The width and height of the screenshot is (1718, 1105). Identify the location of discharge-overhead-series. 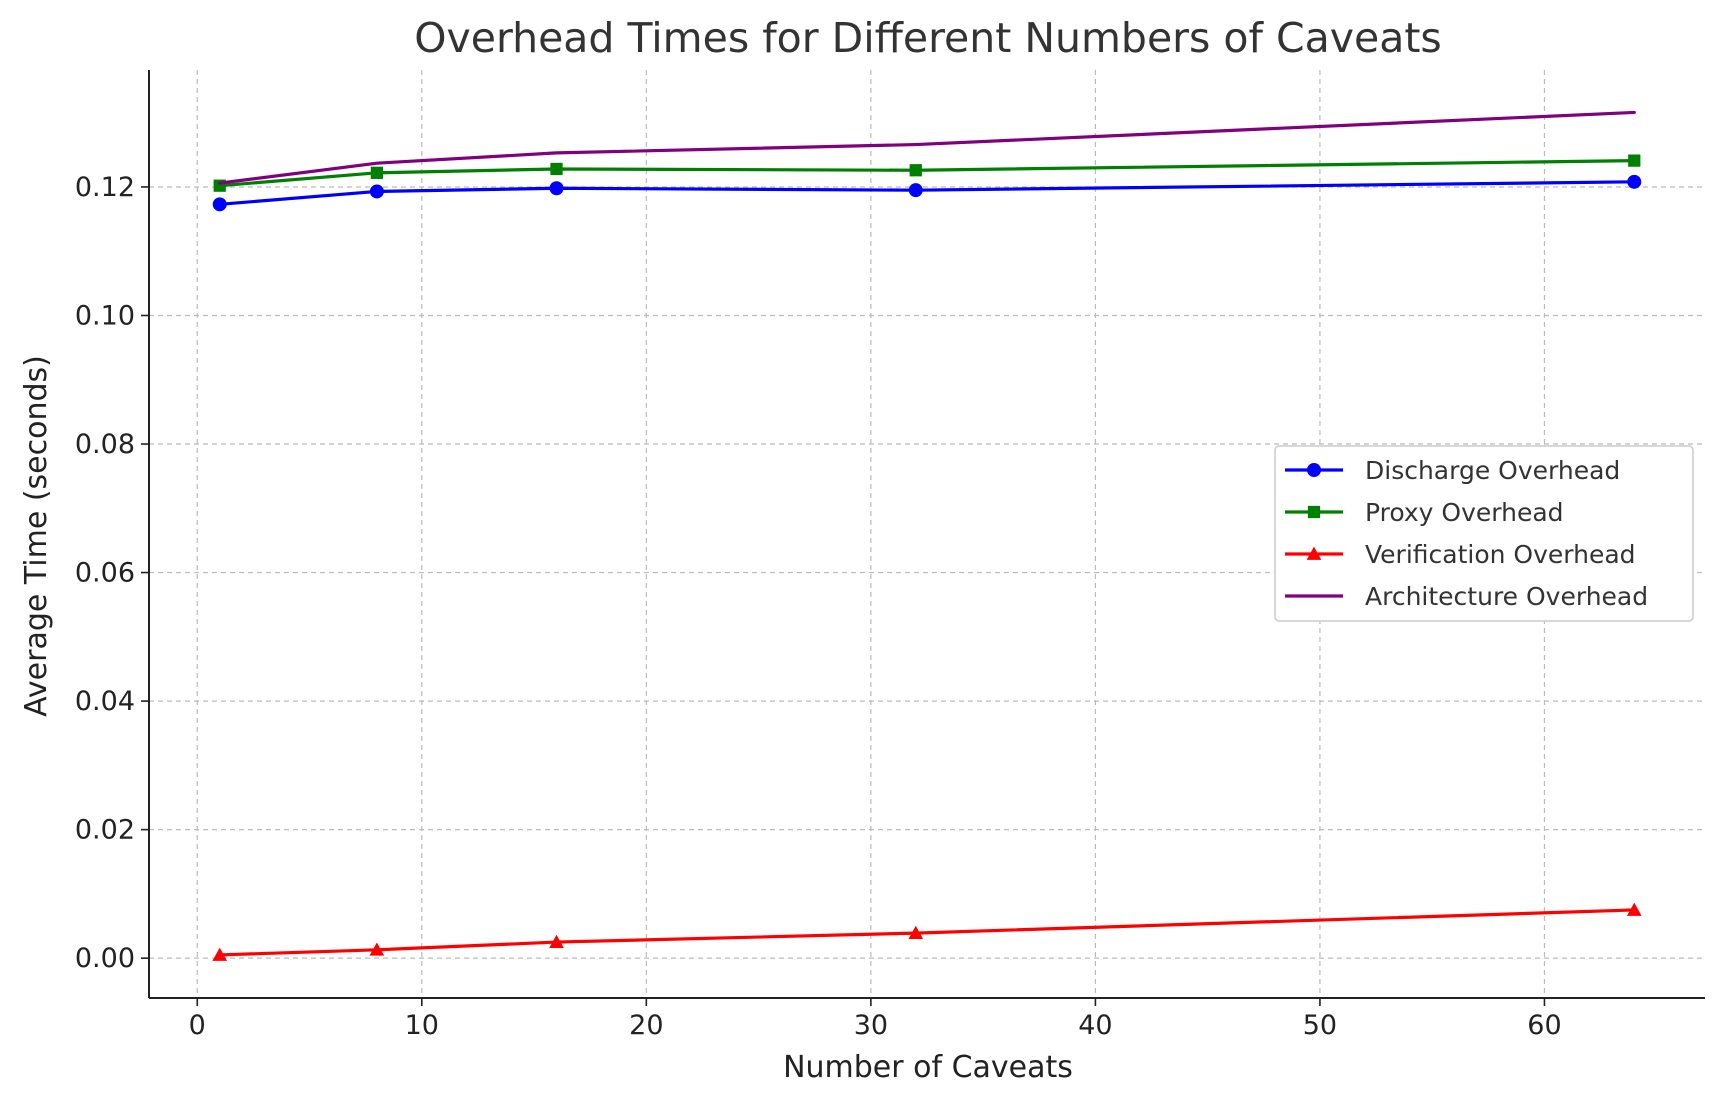
(927, 193).